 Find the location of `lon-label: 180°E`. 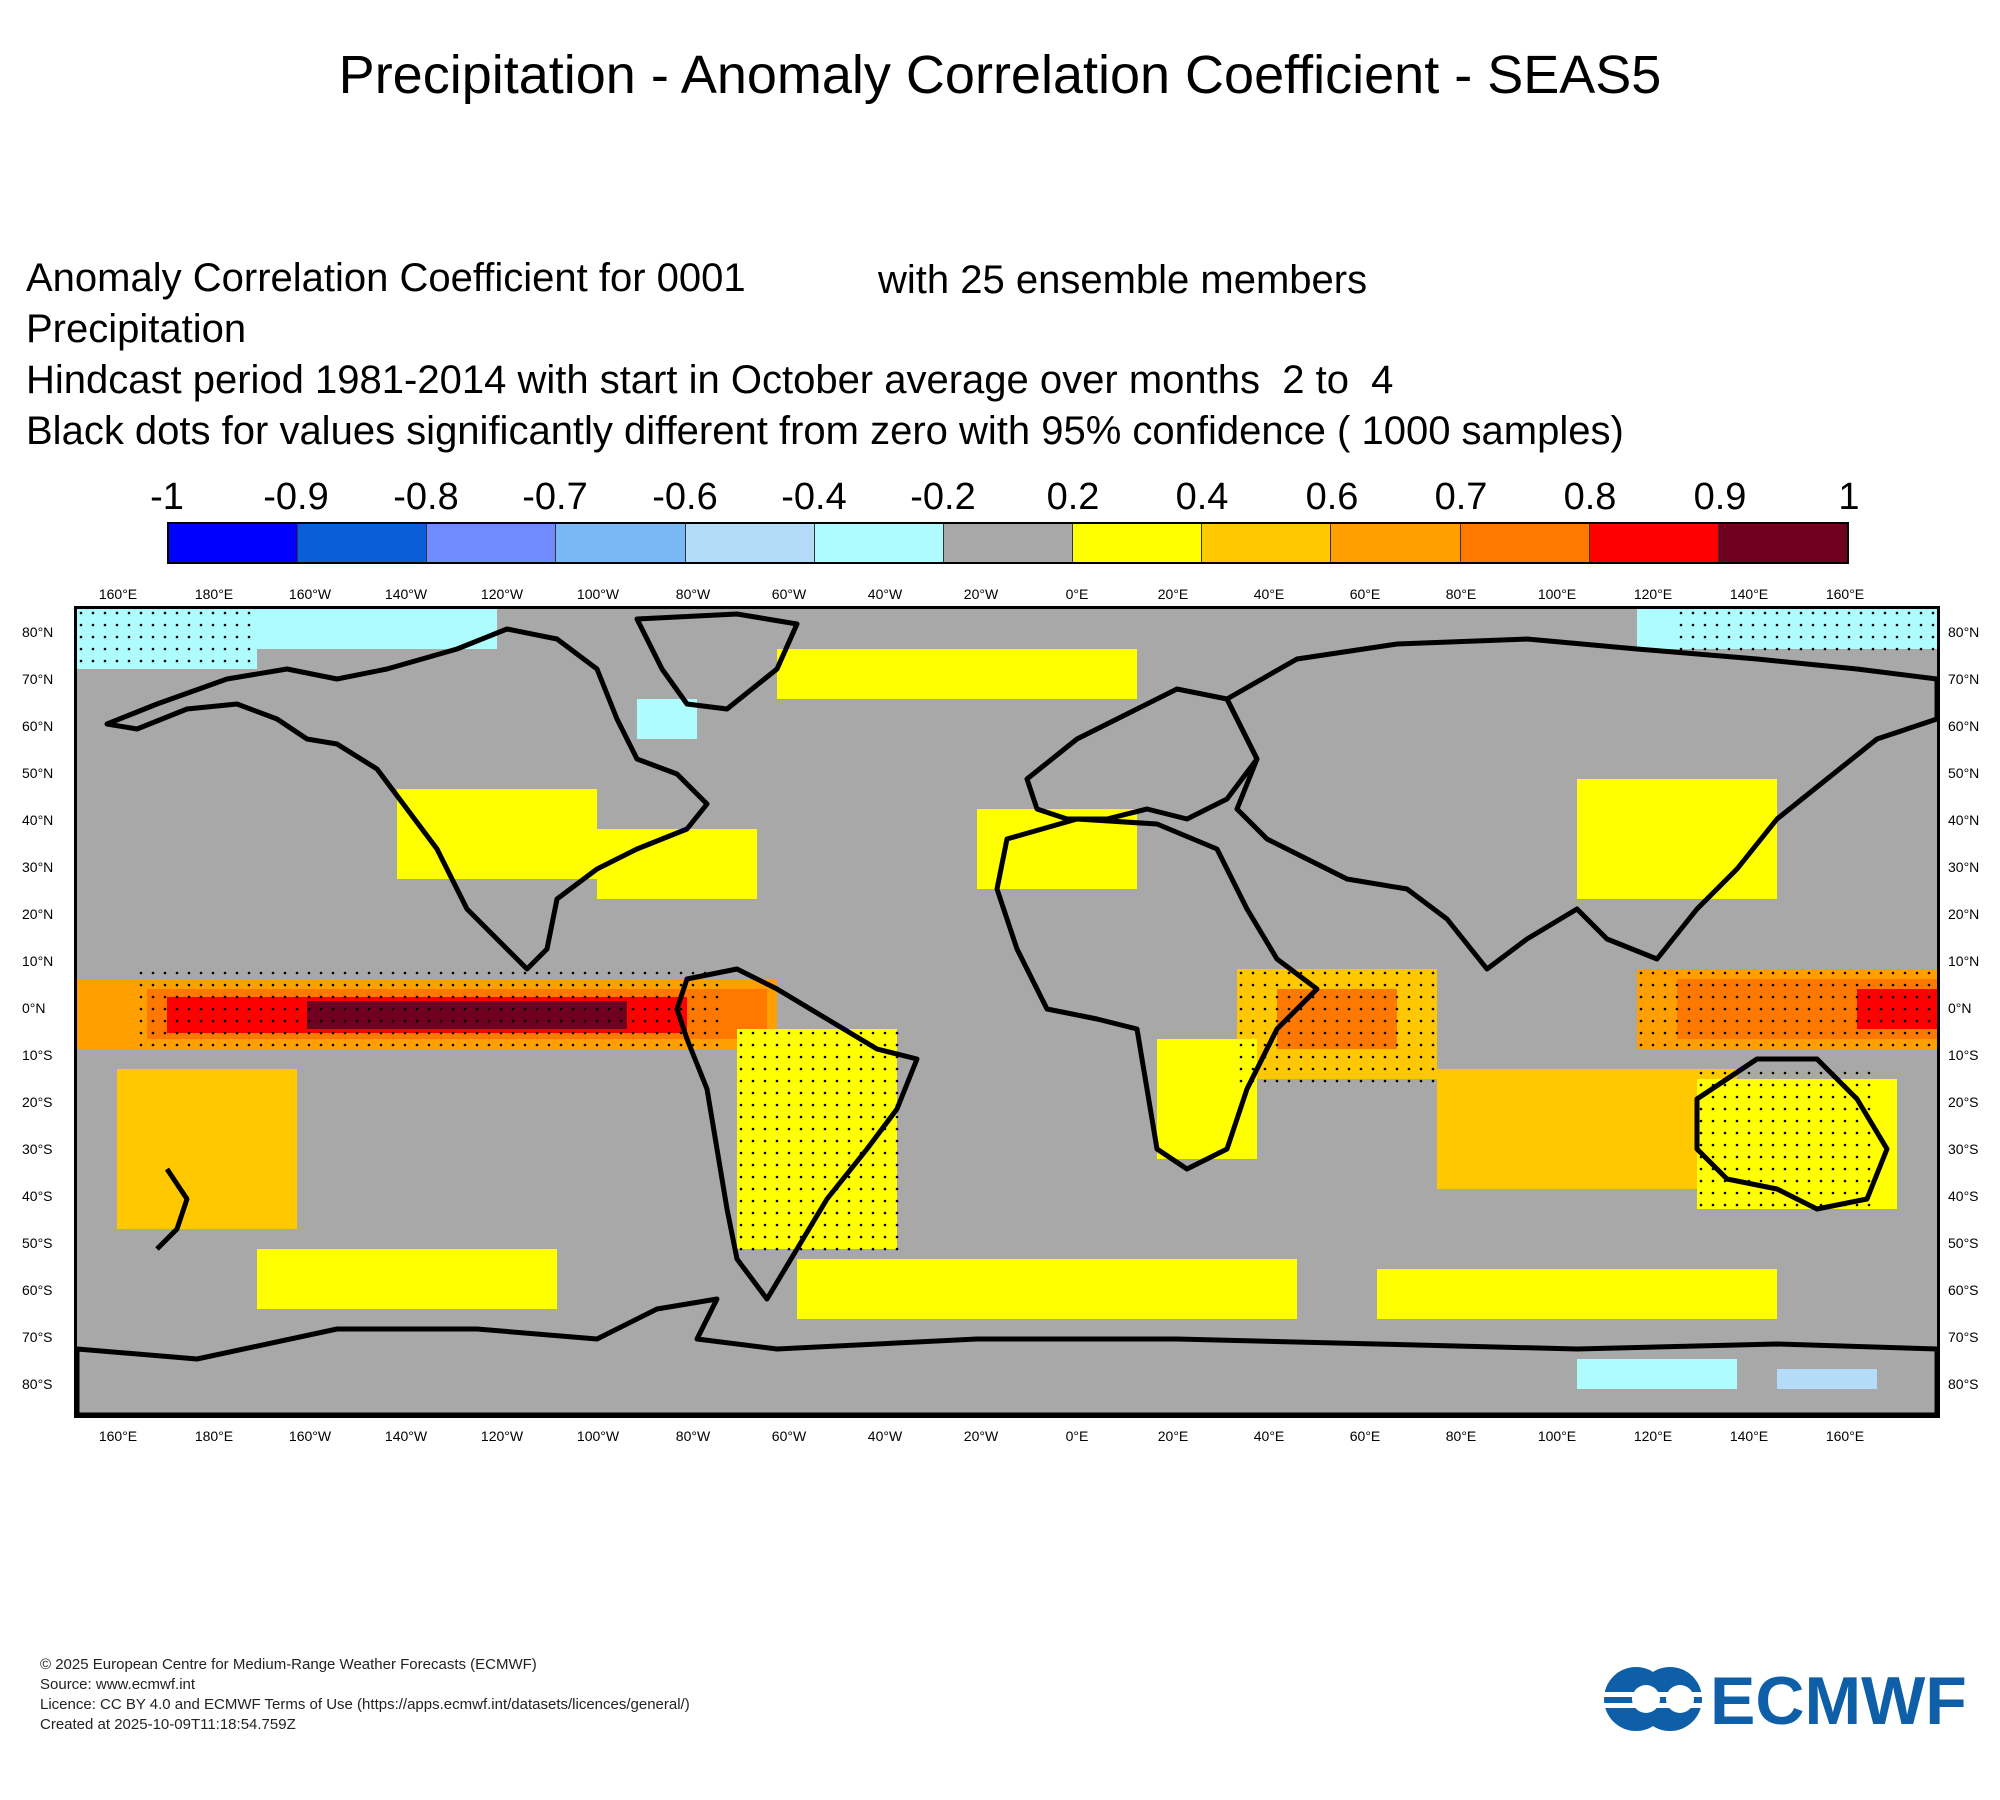

lon-label: 180°E is located at coordinates (214, 1436).